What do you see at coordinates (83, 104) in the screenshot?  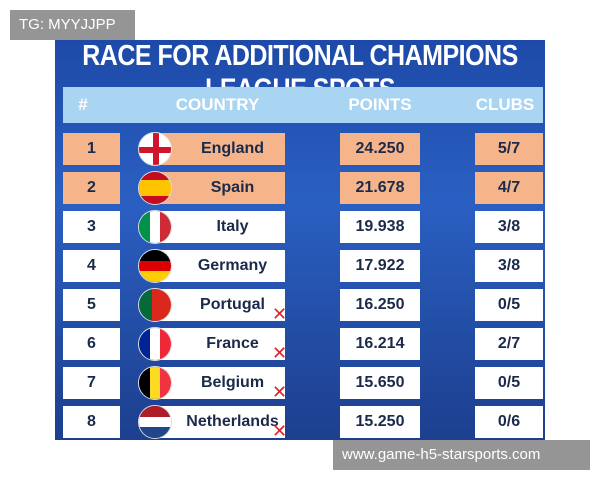 I see `column-header: #` at bounding box center [83, 104].